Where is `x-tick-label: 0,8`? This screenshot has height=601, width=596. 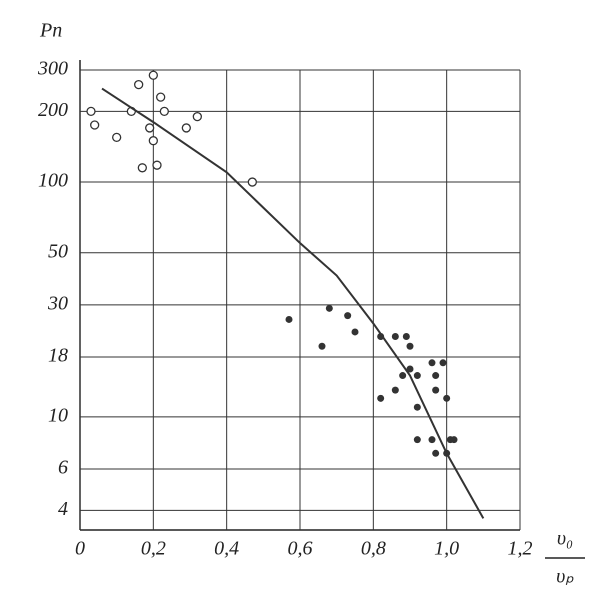 x-tick-label: 0,8 is located at coordinates (373, 549).